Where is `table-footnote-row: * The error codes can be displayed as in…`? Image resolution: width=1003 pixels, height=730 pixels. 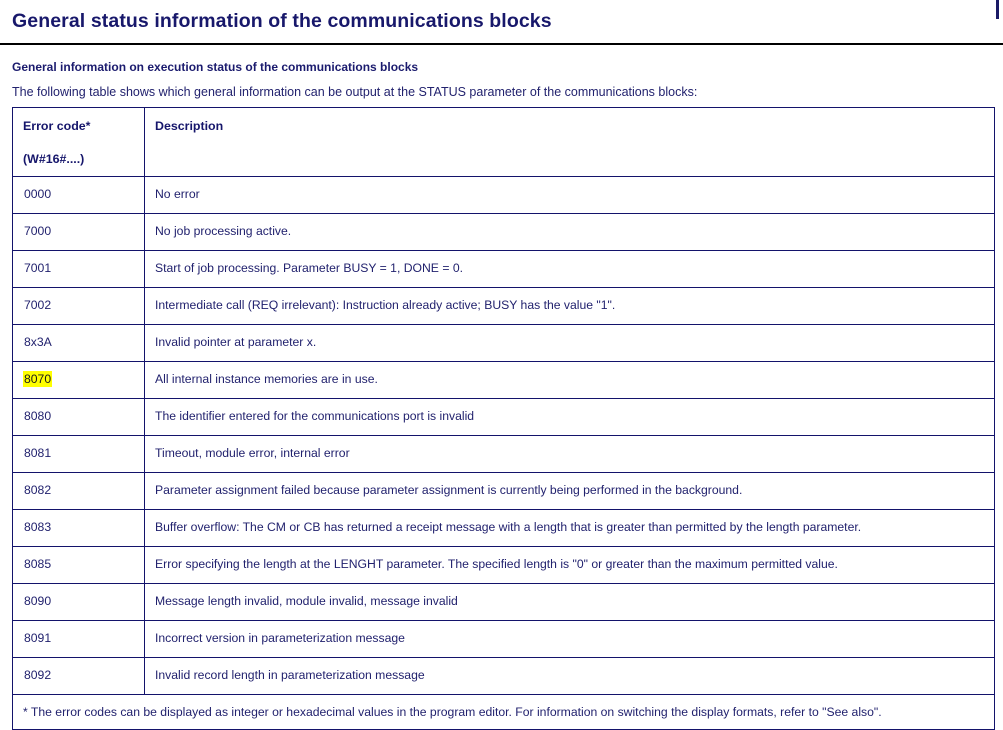 table-footnote-row: * The error codes can be displayed as in… is located at coordinates (503, 712).